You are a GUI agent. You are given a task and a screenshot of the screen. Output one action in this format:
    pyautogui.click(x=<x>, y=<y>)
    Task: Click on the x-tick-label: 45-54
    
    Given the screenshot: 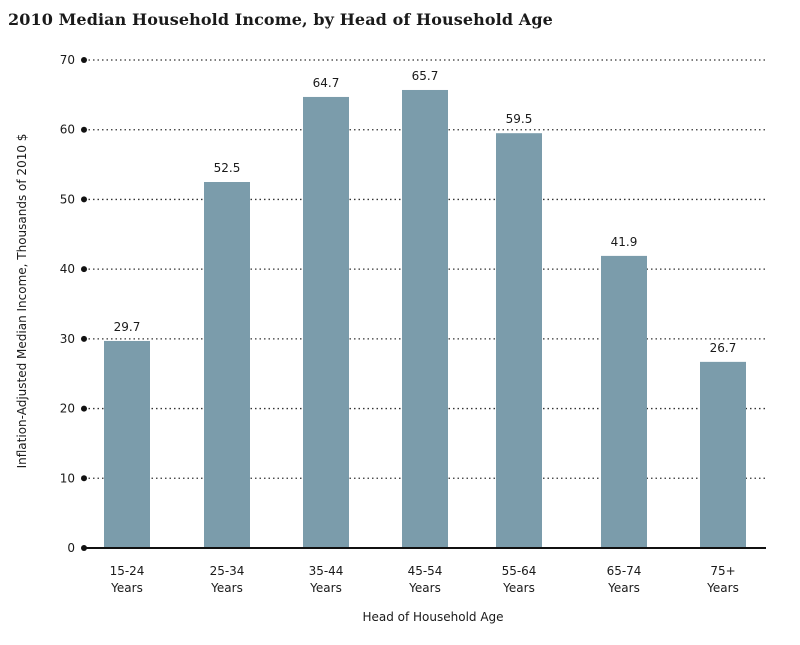 What is the action you would take?
    pyautogui.click(x=425, y=571)
    